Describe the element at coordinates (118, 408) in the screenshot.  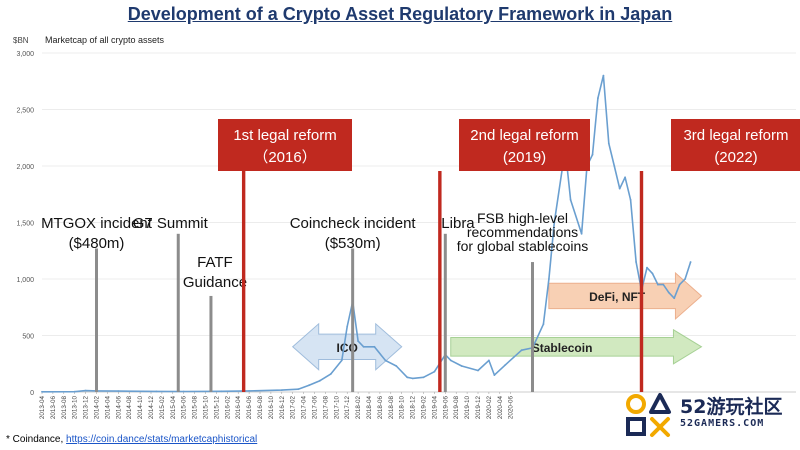
I see `x-tick-label: 2014-06` at that location.